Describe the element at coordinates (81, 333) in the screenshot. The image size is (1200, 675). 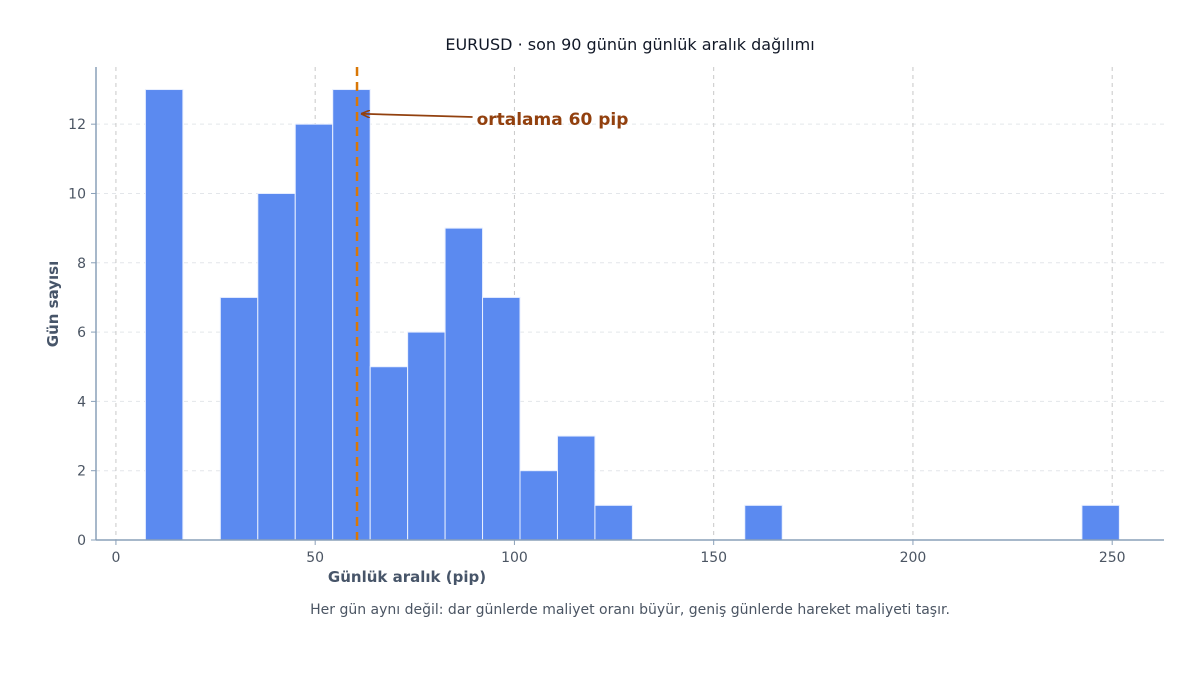
I see `y-tick-label: 6` at that location.